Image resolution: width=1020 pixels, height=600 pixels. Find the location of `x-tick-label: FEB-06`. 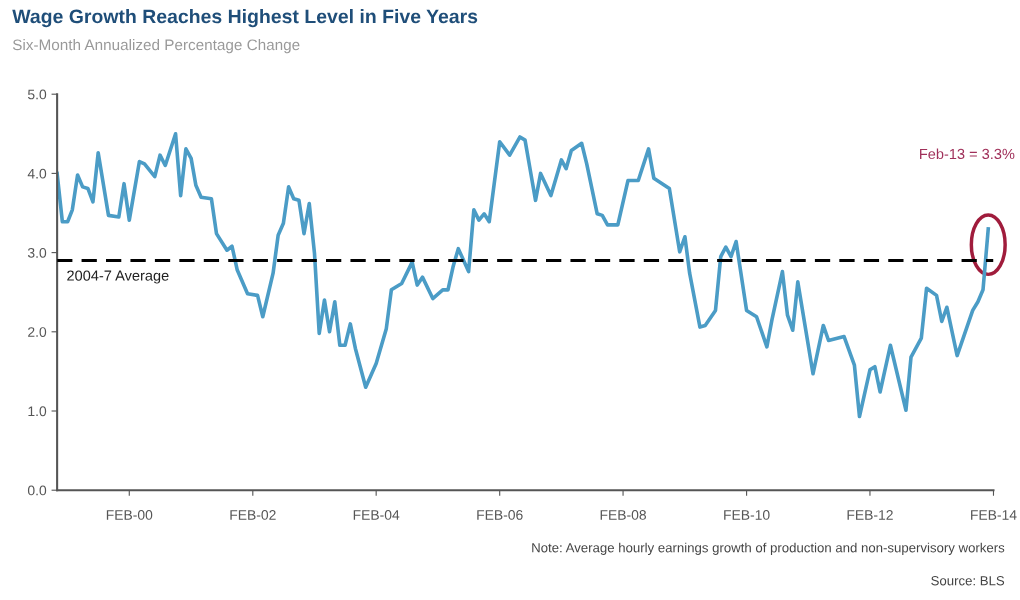

x-tick-label: FEB-06 is located at coordinates (500, 515).